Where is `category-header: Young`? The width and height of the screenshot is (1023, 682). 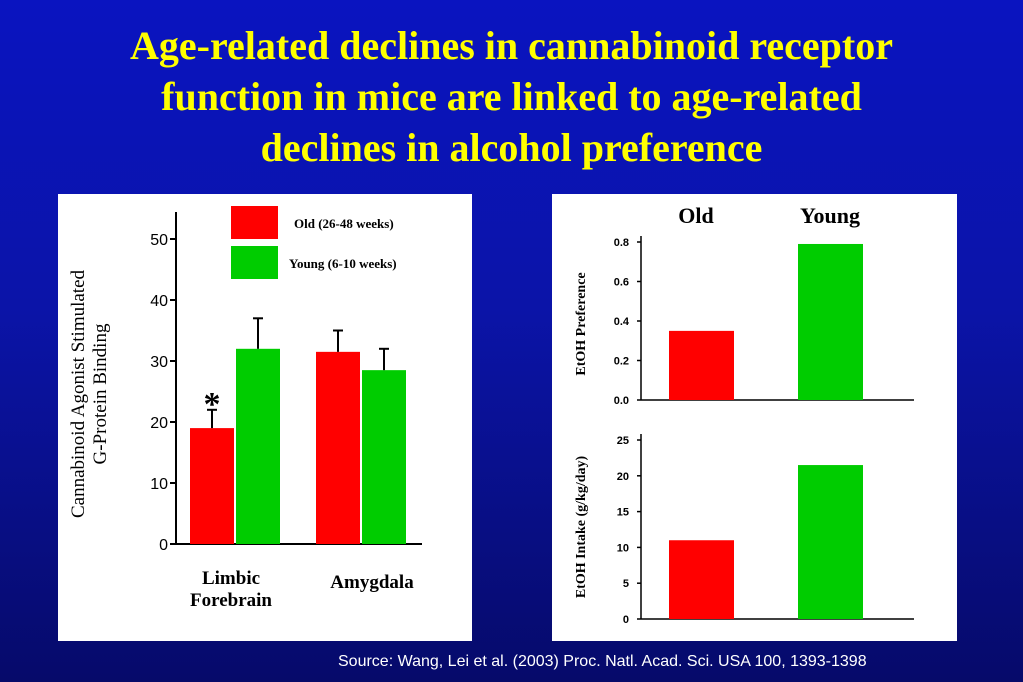 category-header: Young is located at coordinates (830, 215).